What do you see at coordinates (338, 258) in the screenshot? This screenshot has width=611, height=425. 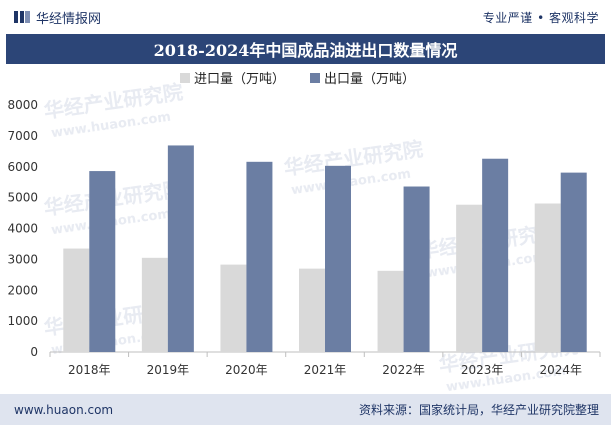 I see `export-bar-2021年` at bounding box center [338, 258].